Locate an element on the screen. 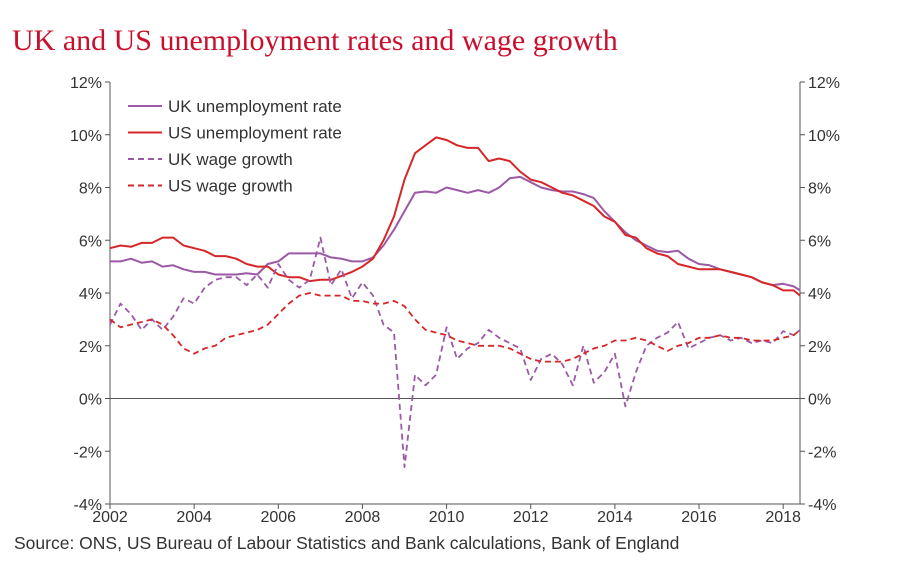 The image size is (912, 571). legend-label-uk-unemployment-rate: UK unemployment rate is located at coordinates (255, 106).